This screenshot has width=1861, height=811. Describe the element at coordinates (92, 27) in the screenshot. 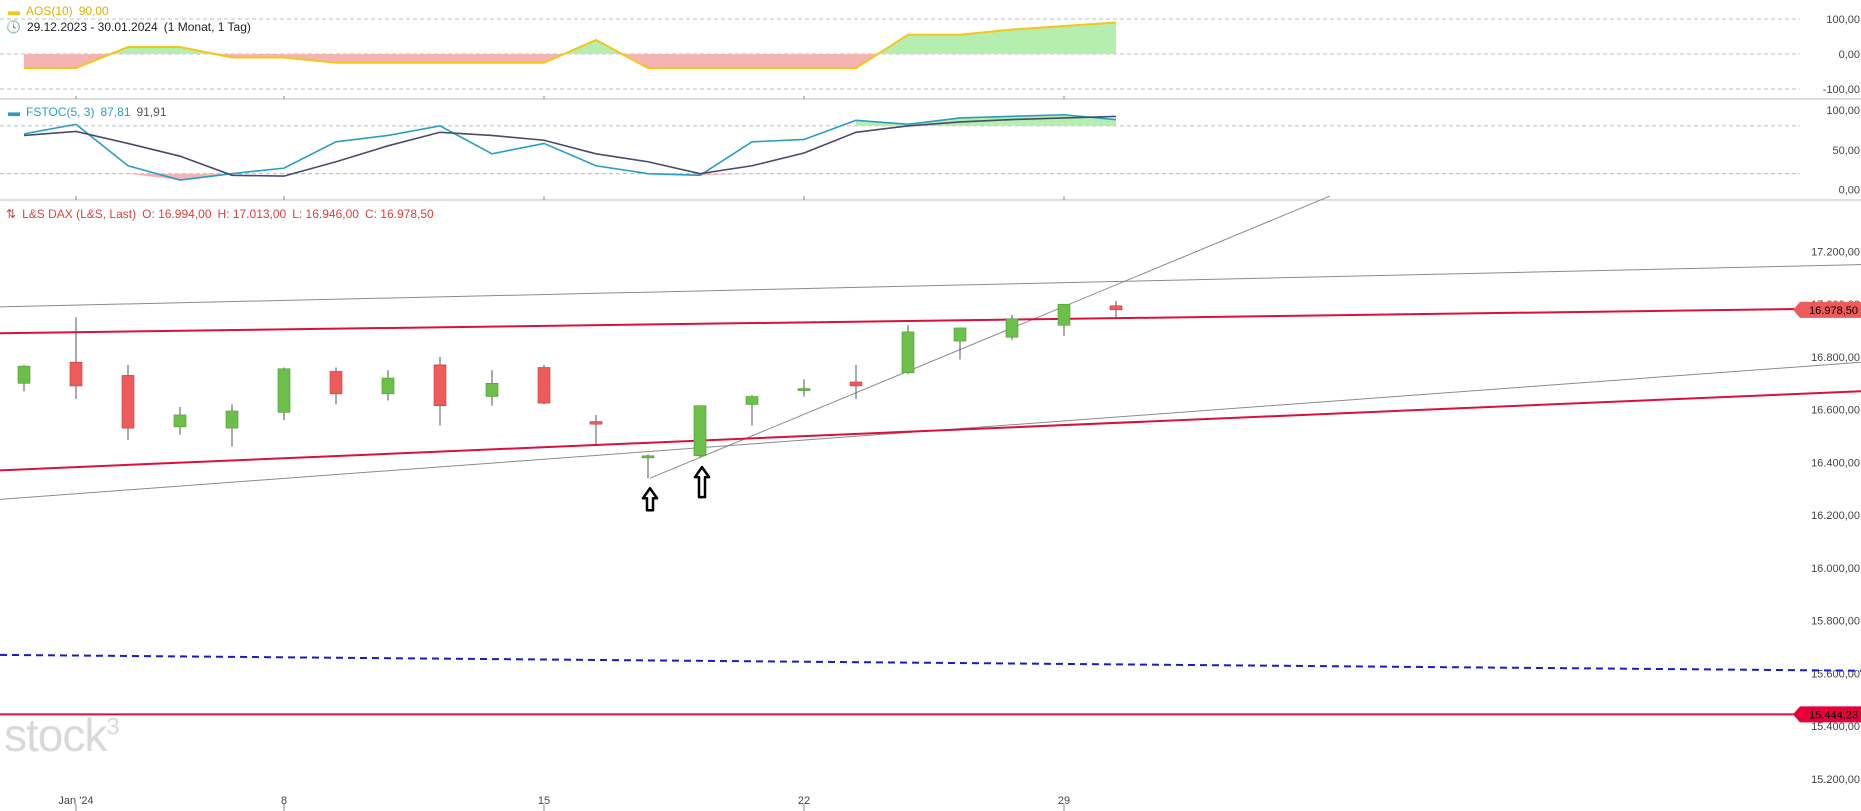

I see `date-range: 29.12.2023 - 30.01.2024` at that location.